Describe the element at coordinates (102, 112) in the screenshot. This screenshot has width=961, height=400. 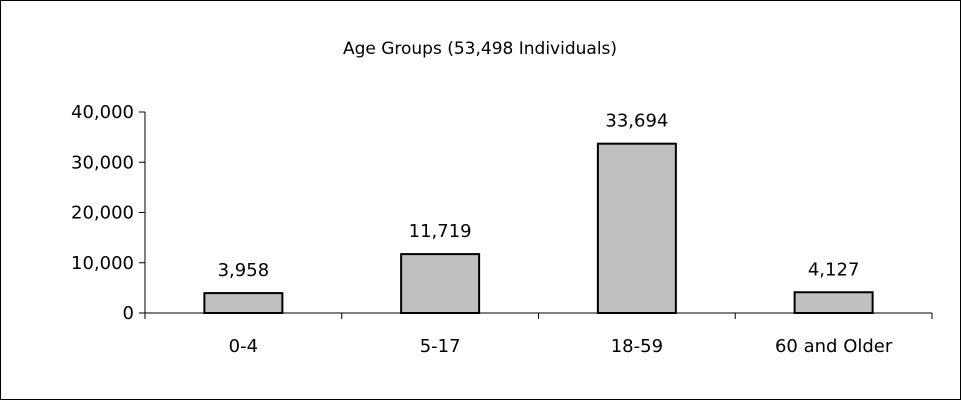
I see `y-tick-label: 40,000` at that location.